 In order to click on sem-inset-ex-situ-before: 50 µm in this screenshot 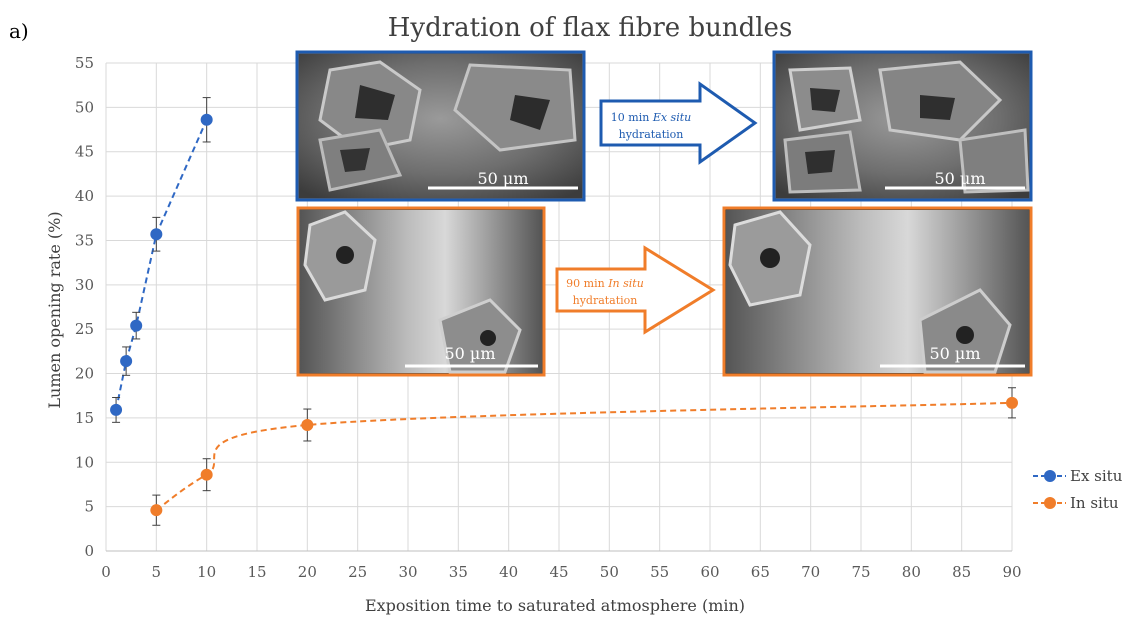, I will do `click(440, 126)`.